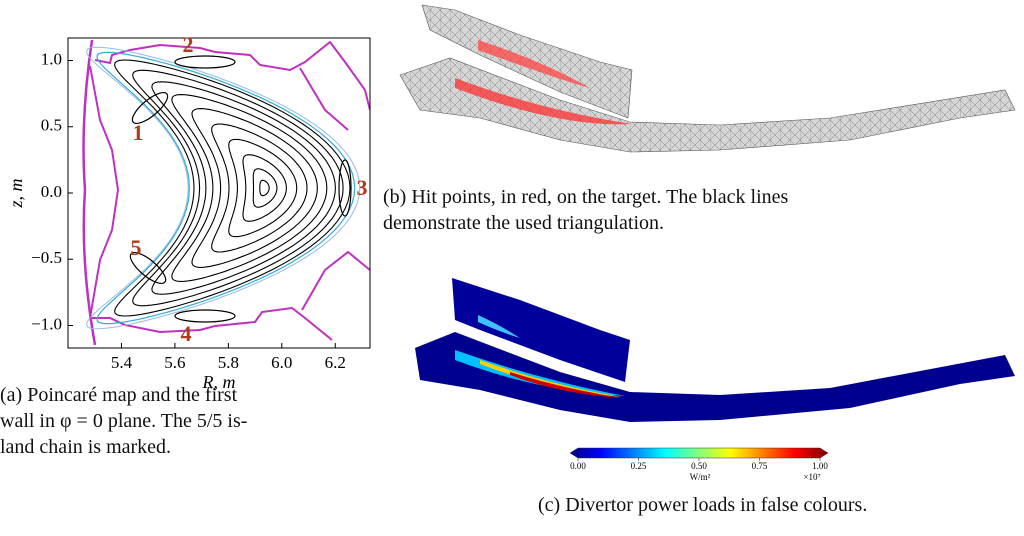 The image size is (1024, 536). I want to click on colorbar-tick-label: 0.25, so click(639, 466).